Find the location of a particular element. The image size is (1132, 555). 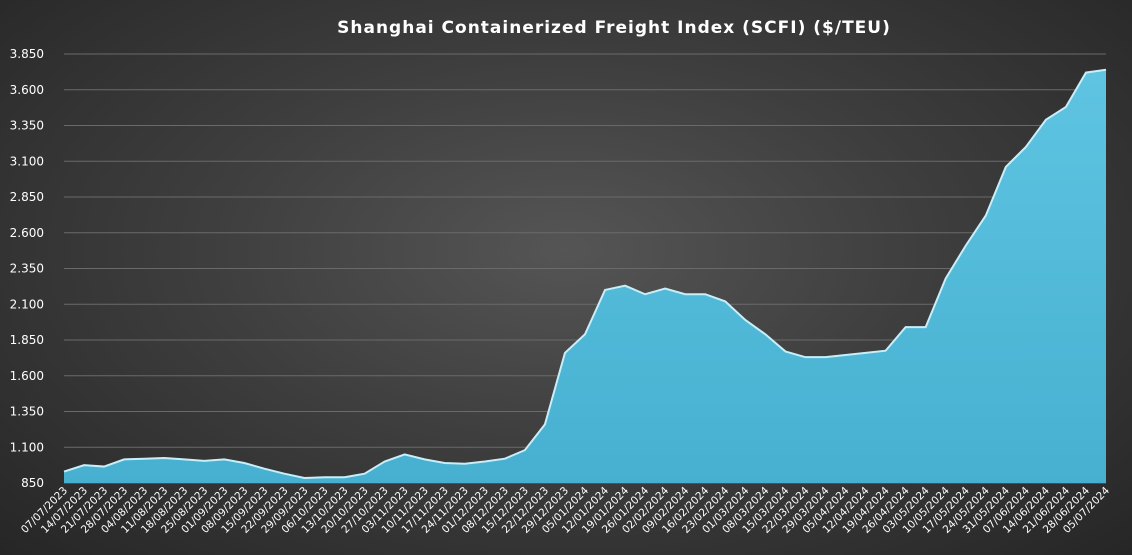

y-tick-label: 1.850 is located at coordinates (27, 340).